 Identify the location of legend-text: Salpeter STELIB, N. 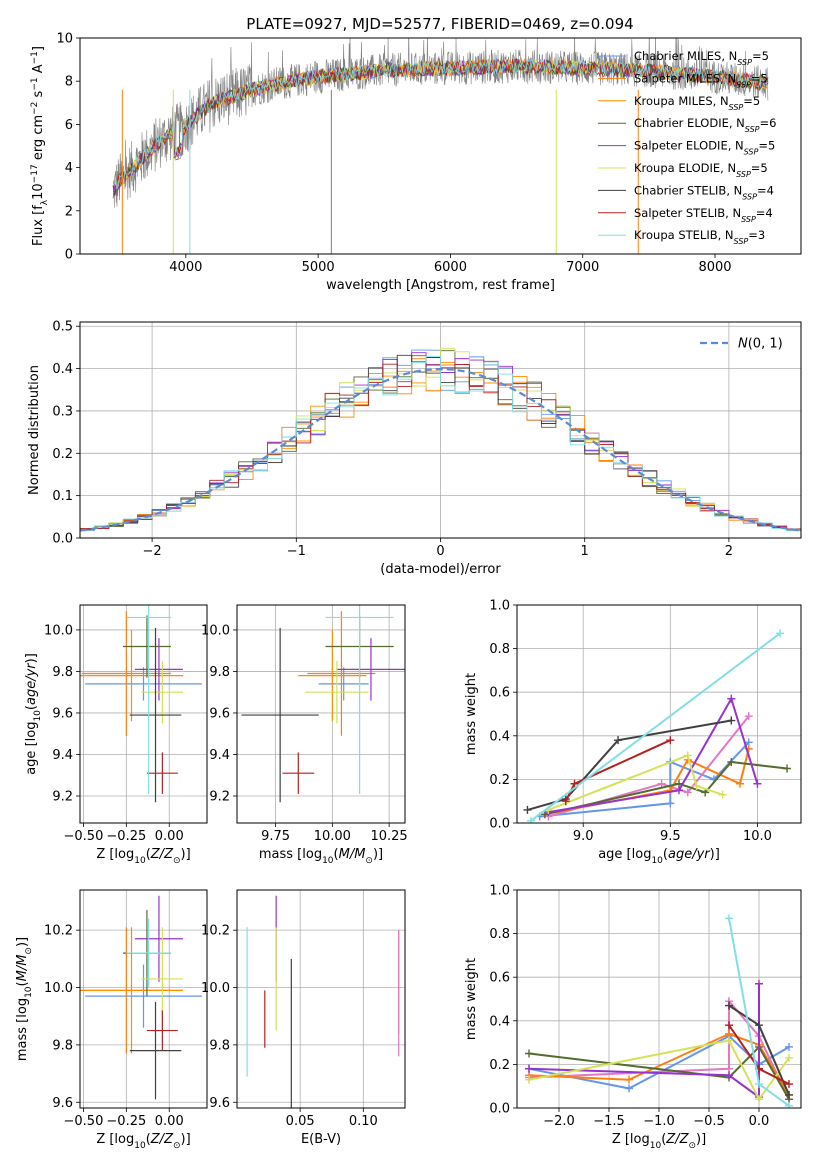
(687, 213).